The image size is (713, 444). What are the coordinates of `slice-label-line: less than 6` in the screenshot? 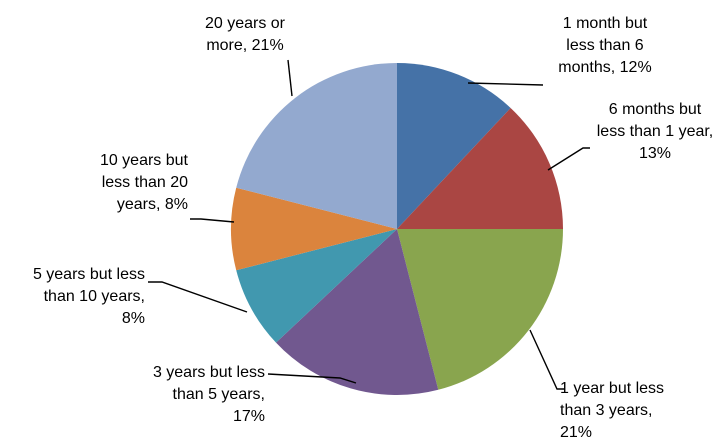 It's located at (604, 45).